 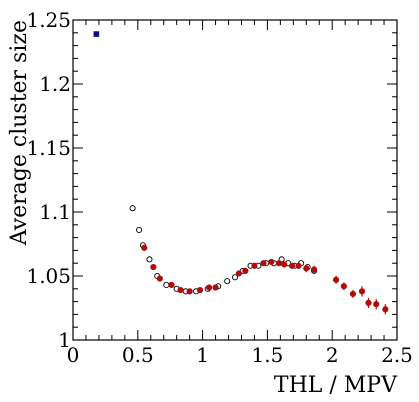 What do you see at coordinates (332, 355) in the screenshot?
I see `x-tick-label: 2` at bounding box center [332, 355].